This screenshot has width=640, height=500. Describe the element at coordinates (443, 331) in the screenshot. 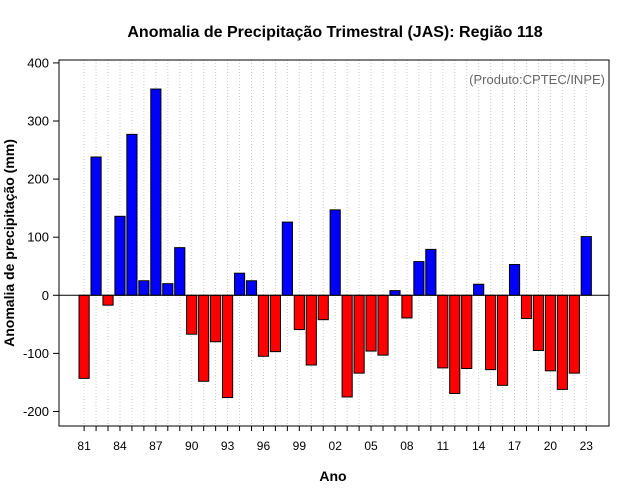

I see `bar-2011` at that location.